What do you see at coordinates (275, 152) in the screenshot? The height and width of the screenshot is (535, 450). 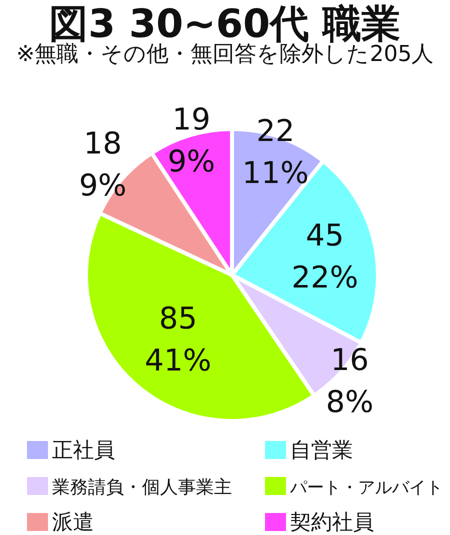 I see `data-label: 22 11%` at bounding box center [275, 152].